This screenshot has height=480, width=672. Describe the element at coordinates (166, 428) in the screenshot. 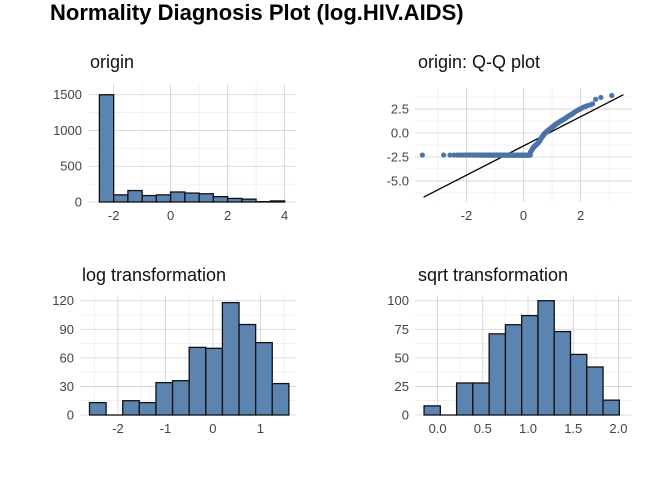

I see `x-tick-label: -1` at that location.